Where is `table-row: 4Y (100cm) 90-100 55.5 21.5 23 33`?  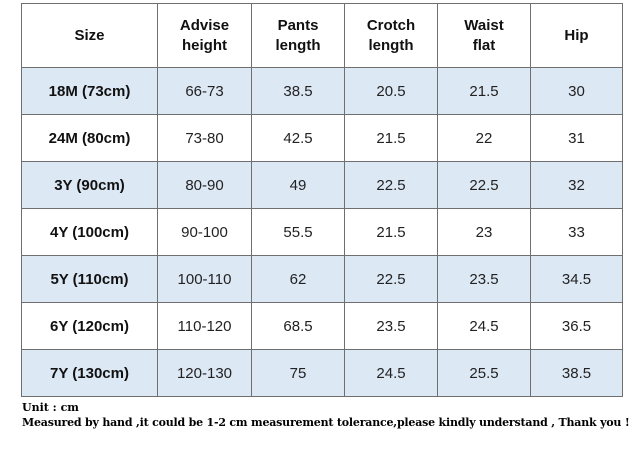 table-row: 4Y (100cm) 90-100 55.5 21.5 23 33 is located at coordinates (322, 232).